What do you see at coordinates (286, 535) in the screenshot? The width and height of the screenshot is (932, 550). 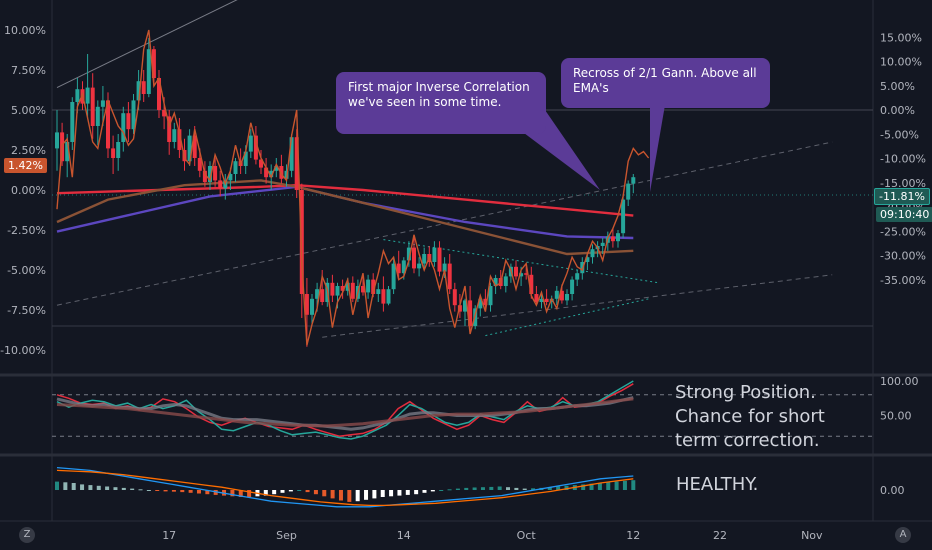 I see `time-axis-tick: Sep` at bounding box center [286, 535].